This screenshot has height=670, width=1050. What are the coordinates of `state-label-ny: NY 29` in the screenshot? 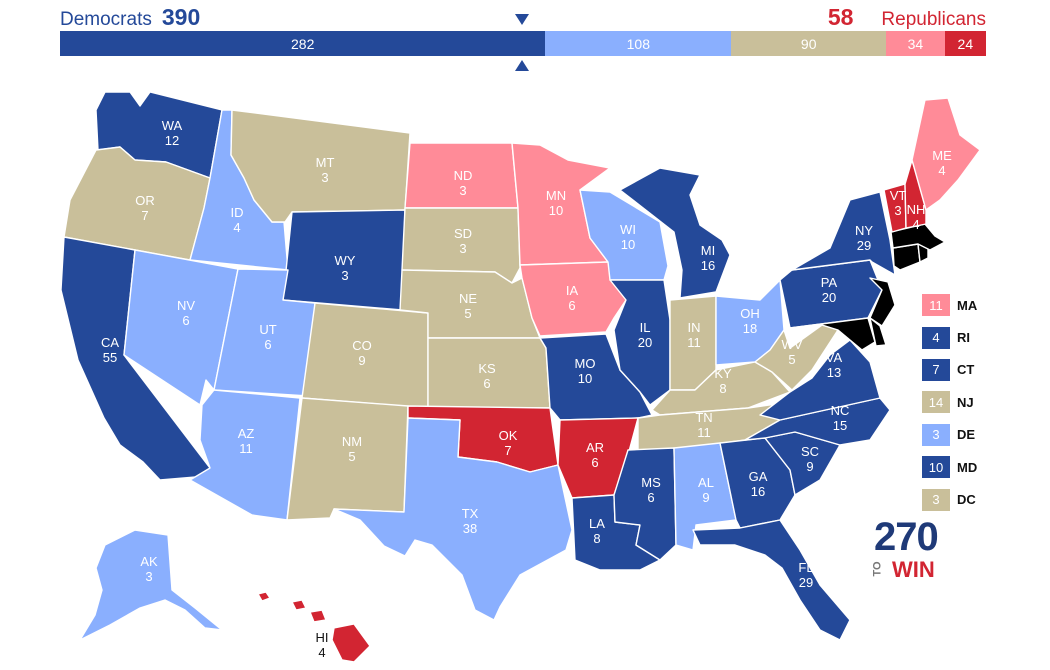 It's located at (864, 238).